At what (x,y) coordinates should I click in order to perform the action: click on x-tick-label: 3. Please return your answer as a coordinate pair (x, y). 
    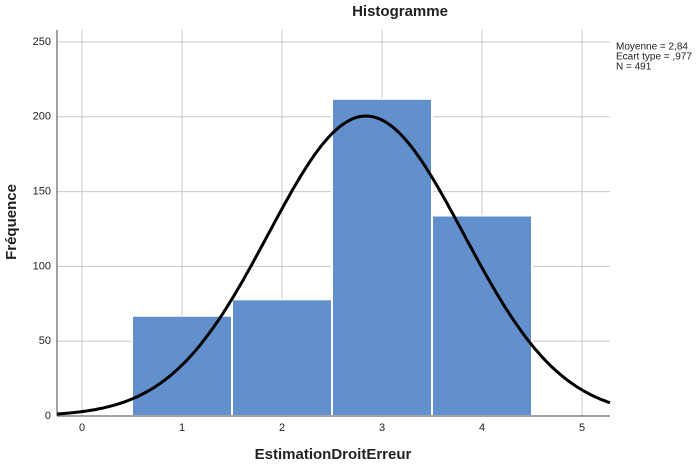
    Looking at the image, I should click on (382, 428).